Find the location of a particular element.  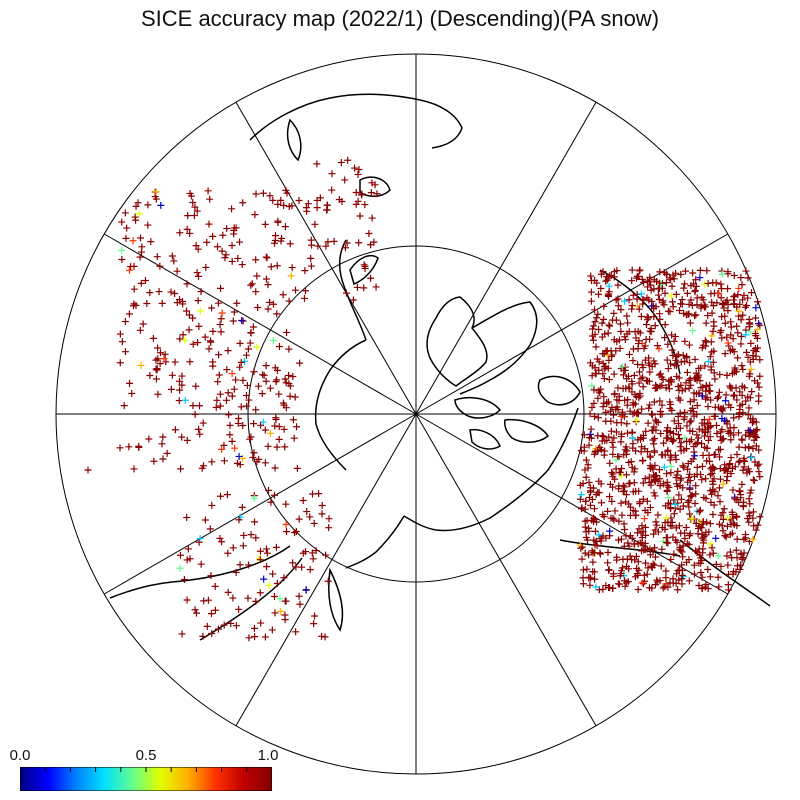

colorbar-max-label: 1.0 is located at coordinates (268, 755).